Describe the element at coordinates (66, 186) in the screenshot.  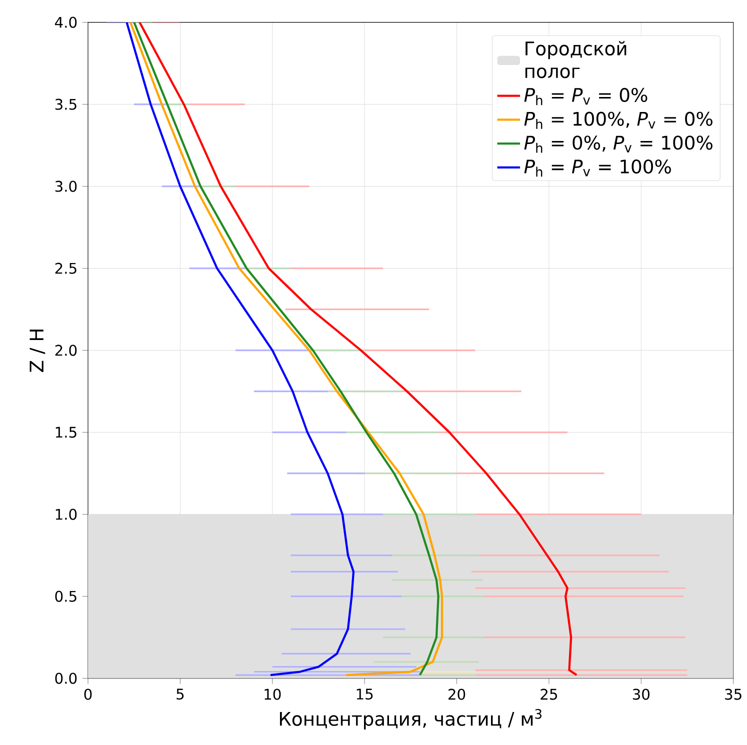
I see `y-tick-label: 3.0` at that location.